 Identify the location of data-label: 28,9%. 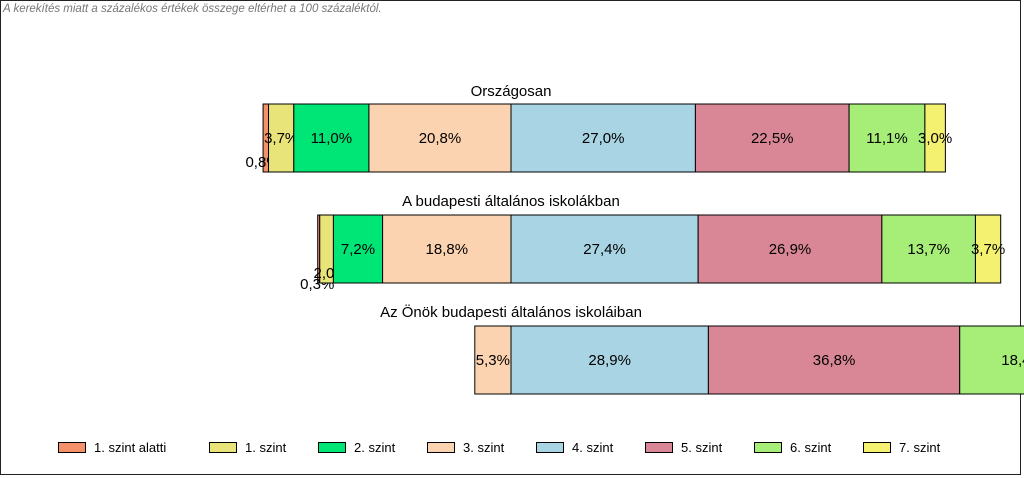
(609, 360).